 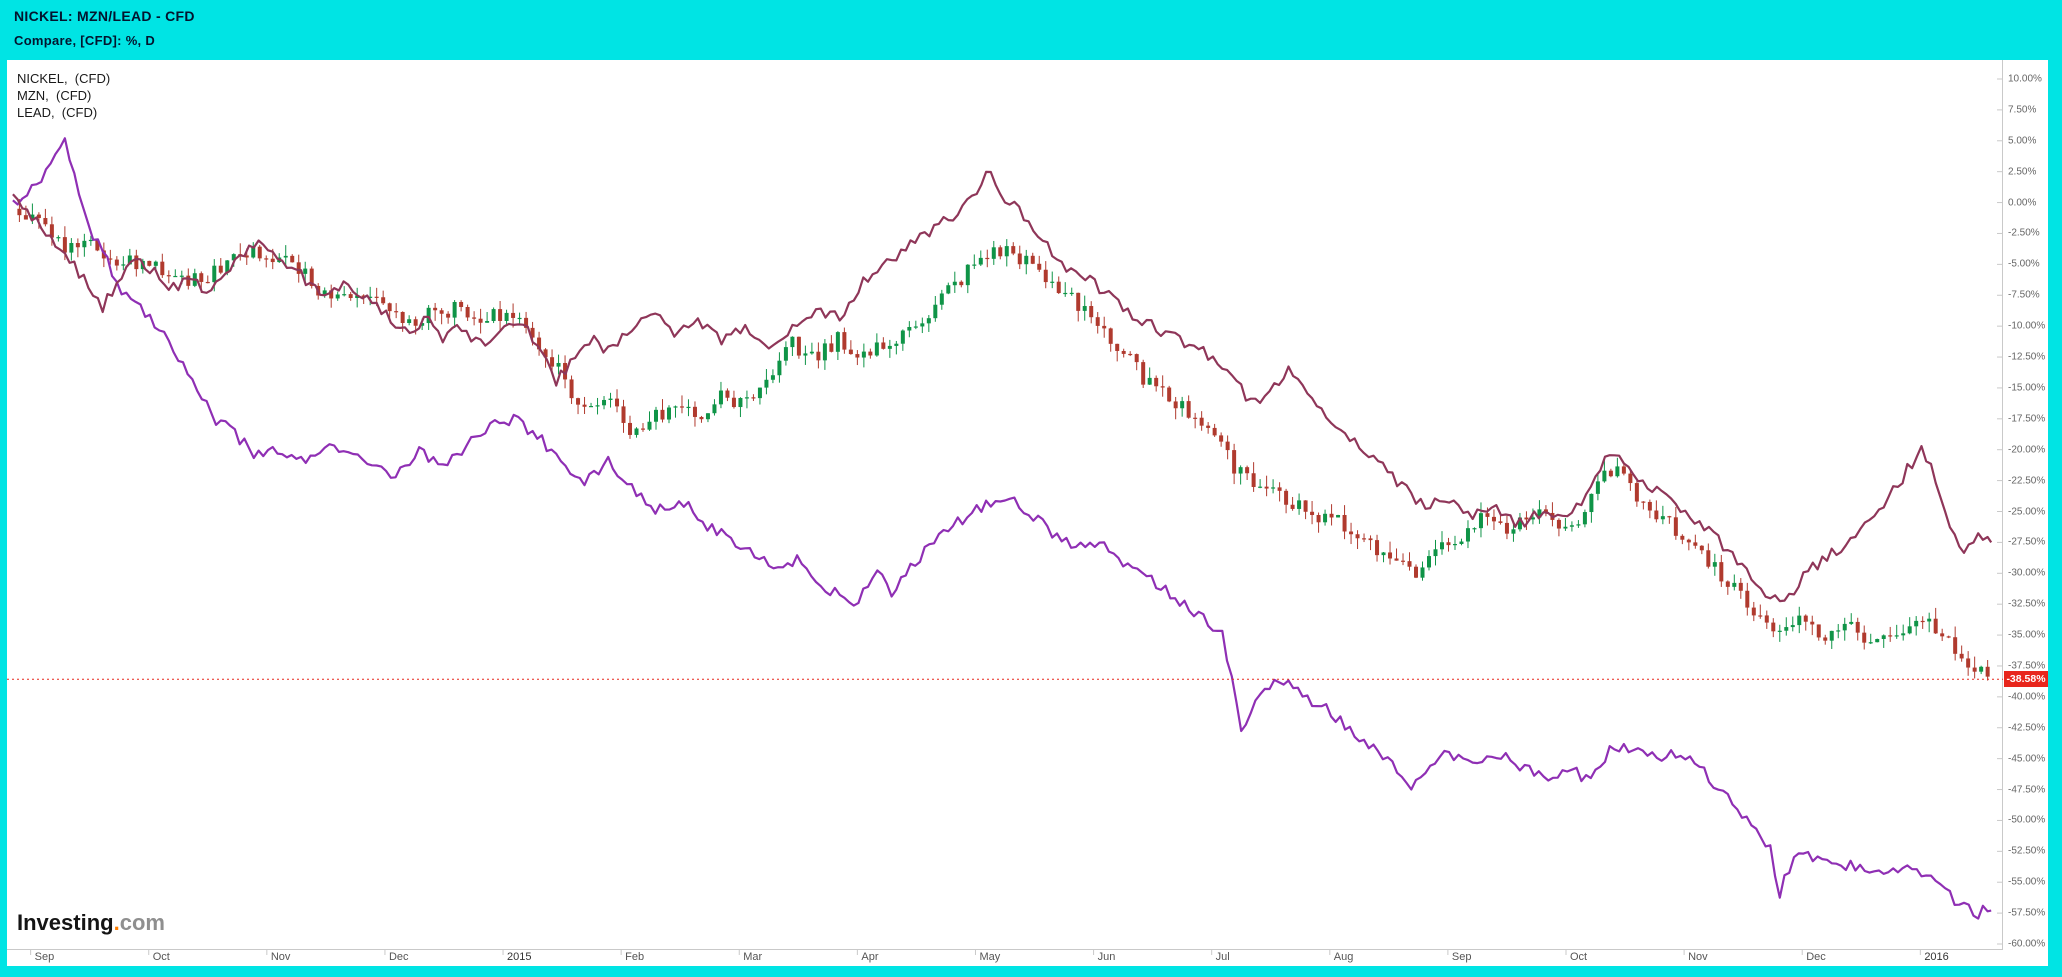 What do you see at coordinates (2024, 295) in the screenshot?
I see `y-axis-label: -7.50%` at bounding box center [2024, 295].